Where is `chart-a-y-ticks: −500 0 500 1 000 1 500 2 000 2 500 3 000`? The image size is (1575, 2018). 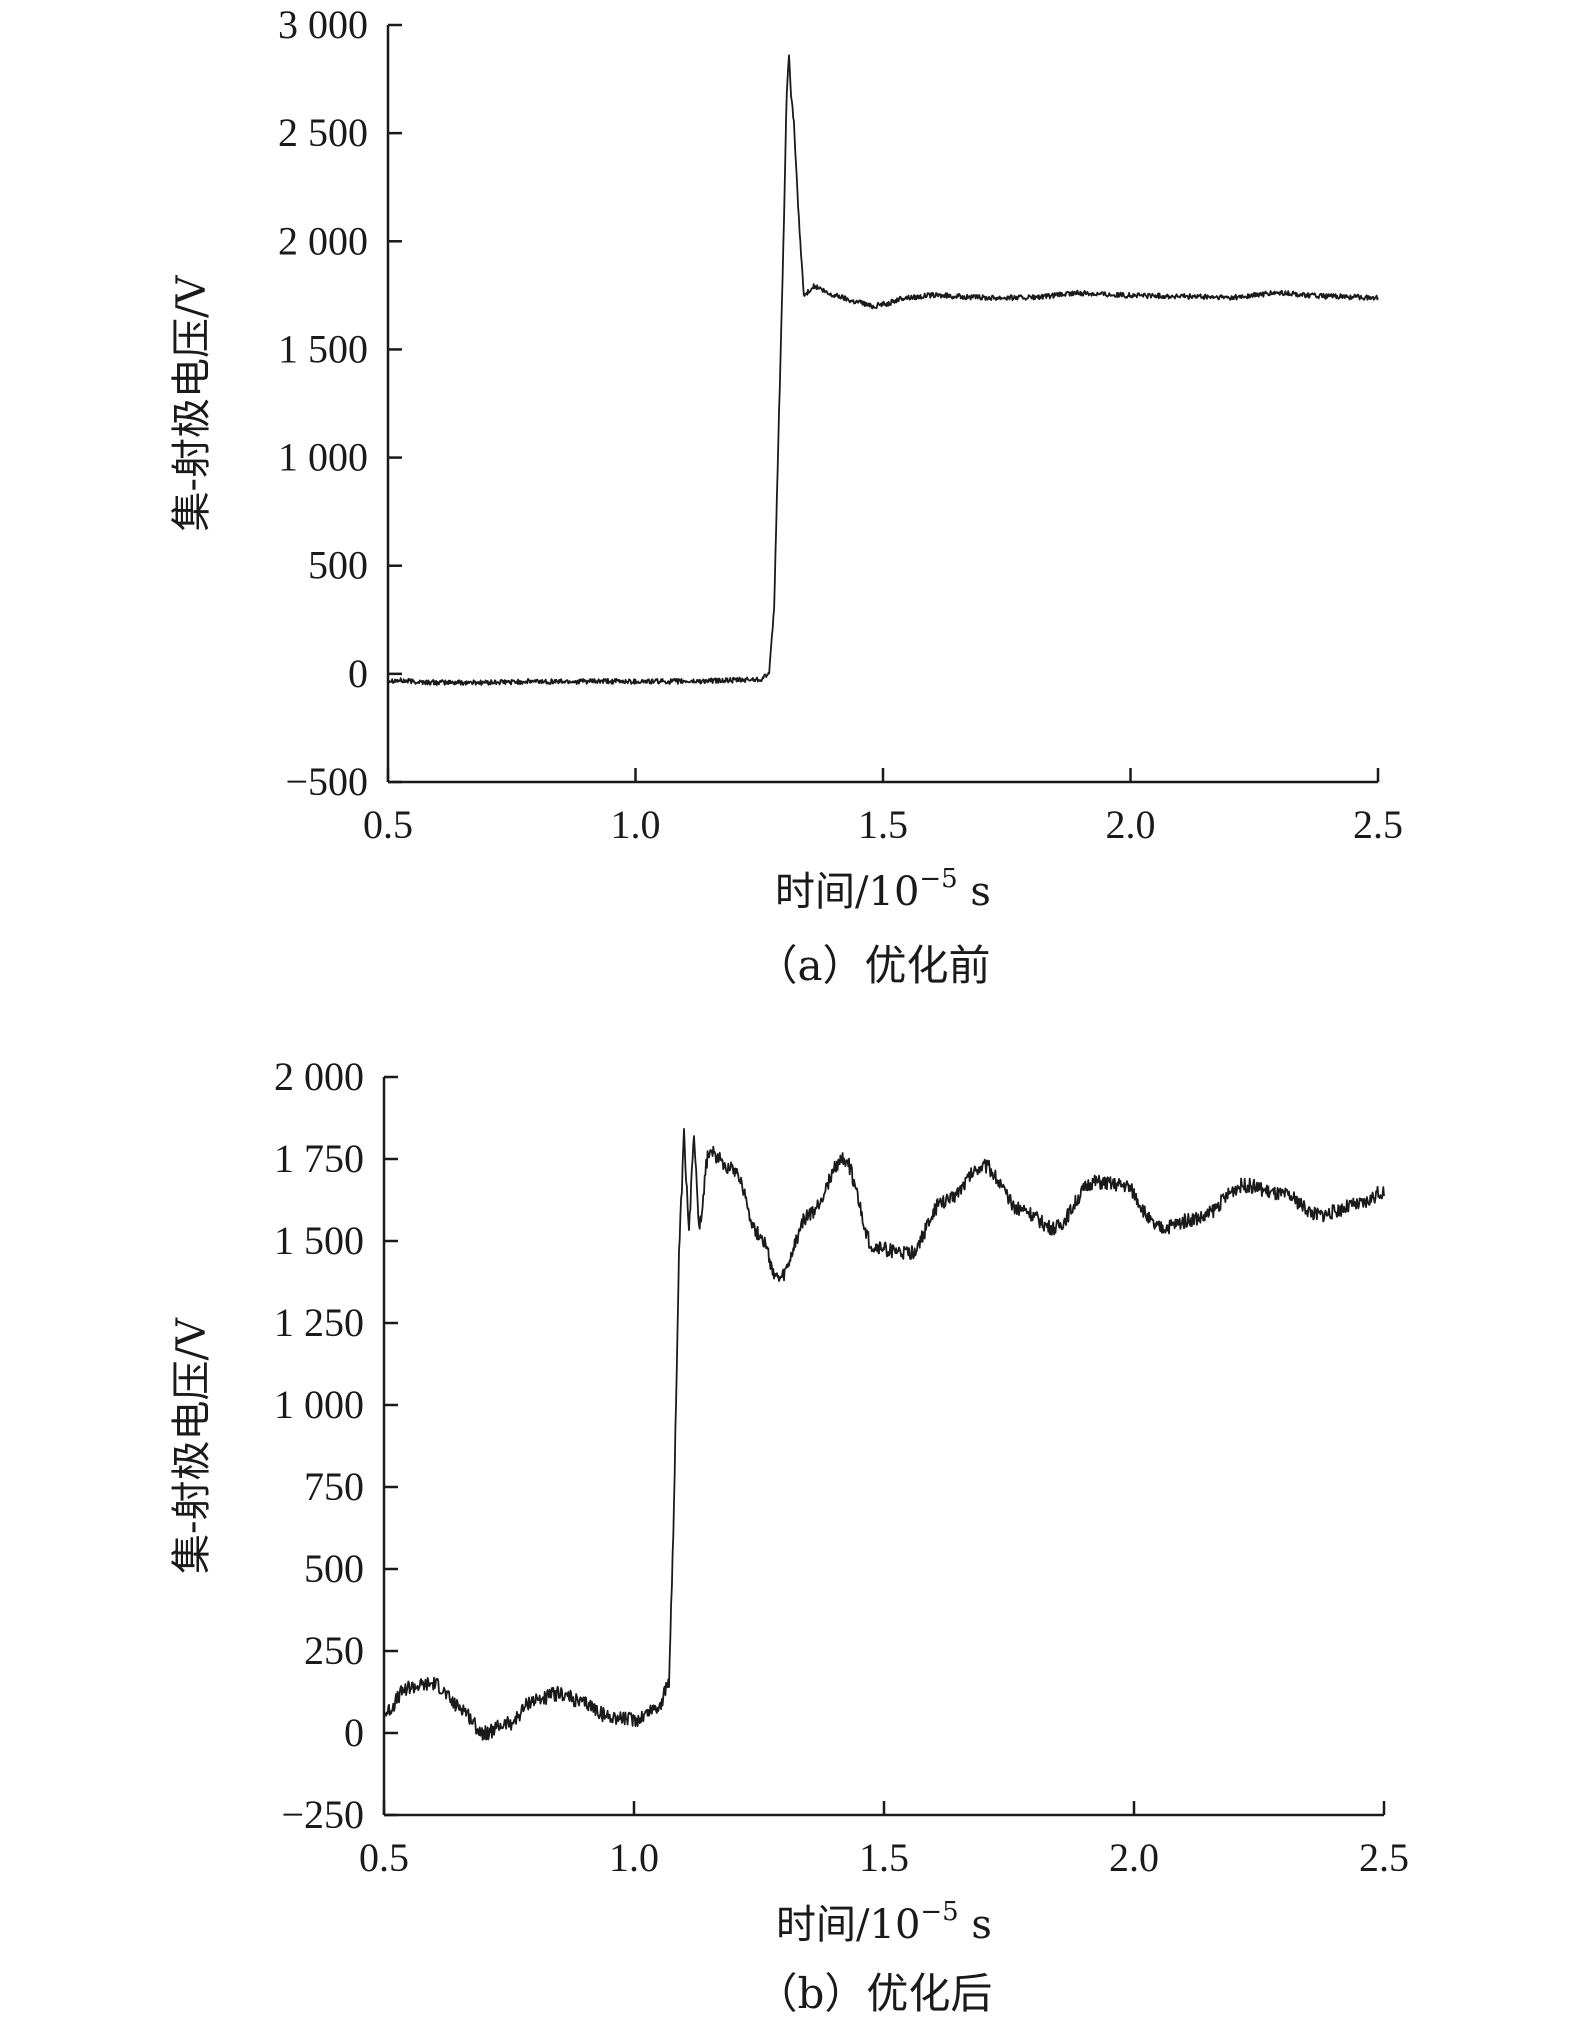
chart-a-y-ticks: −500 0 500 1 000 1 500 2 000 2 500 3 000 is located at coordinates (340, 403).